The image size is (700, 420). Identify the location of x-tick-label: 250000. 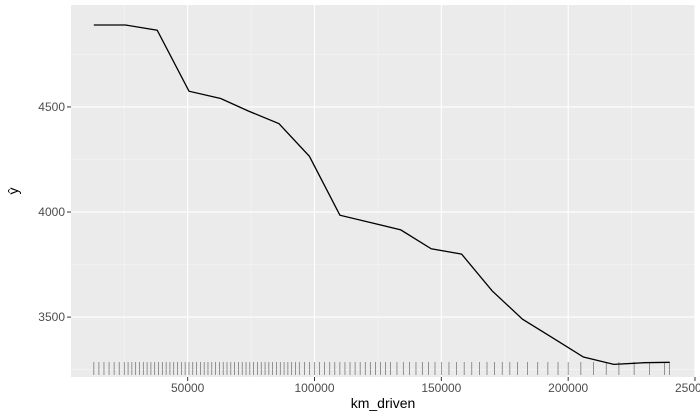
(687, 388).